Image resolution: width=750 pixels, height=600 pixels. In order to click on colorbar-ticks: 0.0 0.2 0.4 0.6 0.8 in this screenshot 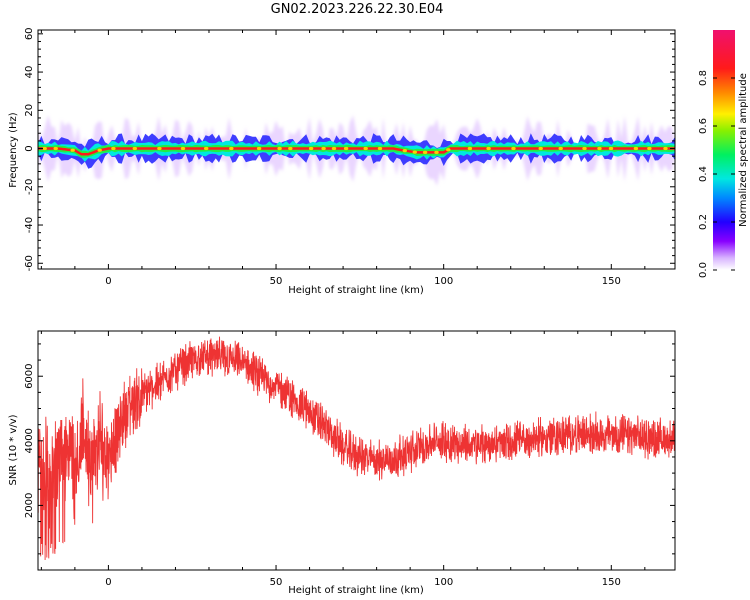, I will do `click(716, 174)`.